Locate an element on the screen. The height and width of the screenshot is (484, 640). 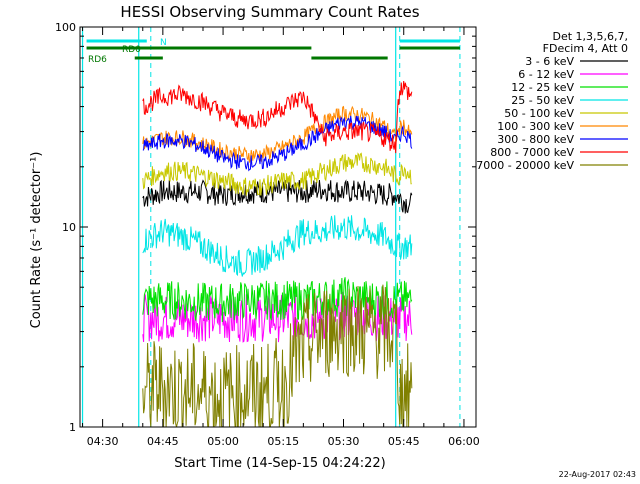
footer-date: 22-Aug-2017 02:43 is located at coordinates (597, 474).